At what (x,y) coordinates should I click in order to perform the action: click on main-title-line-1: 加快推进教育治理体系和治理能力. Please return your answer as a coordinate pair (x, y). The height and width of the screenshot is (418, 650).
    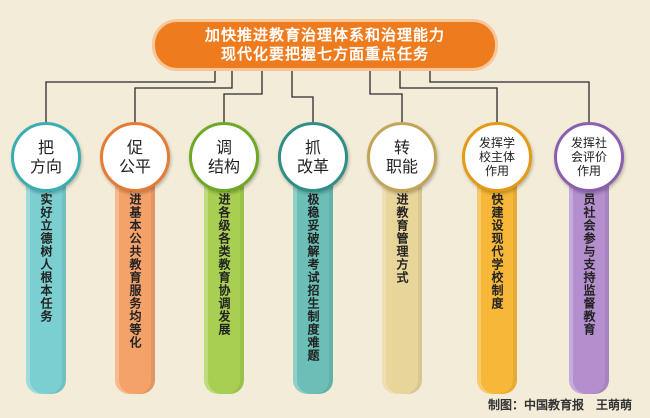
    Looking at the image, I should click on (324, 35).